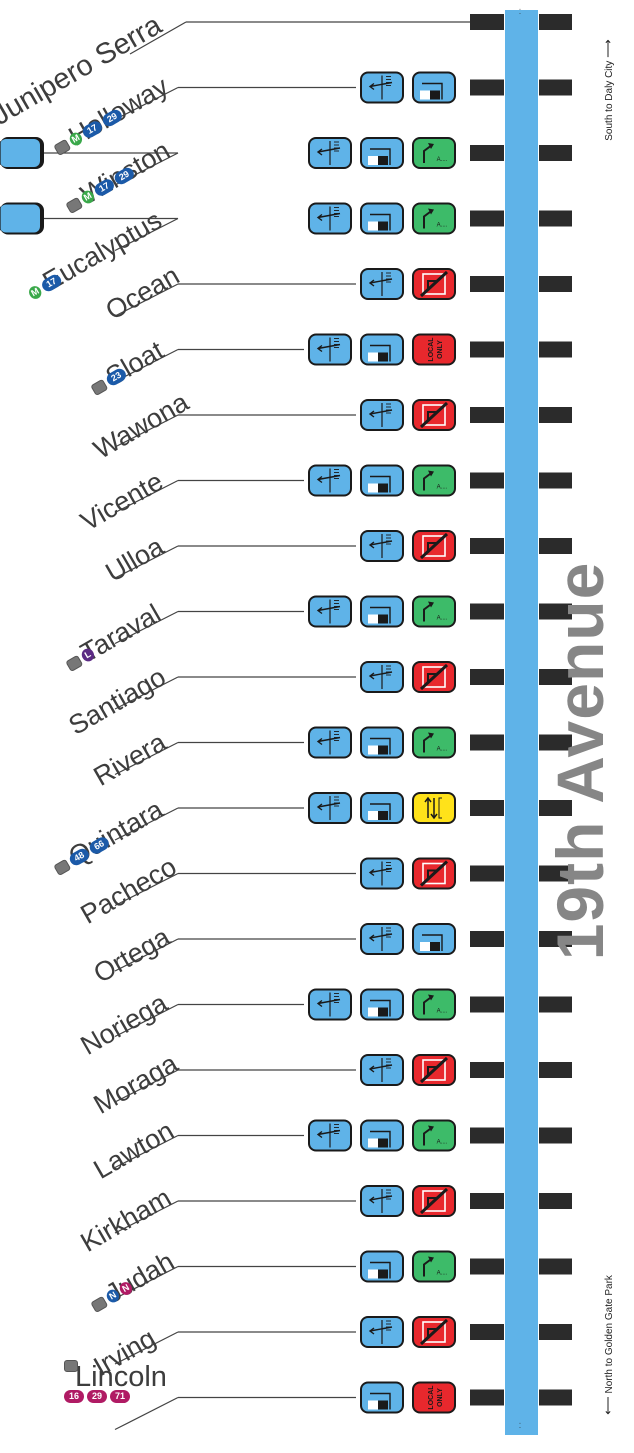 This screenshot has width=634, height=1453. I want to click on arrow-icon: ⟵, so click(607, 1405).